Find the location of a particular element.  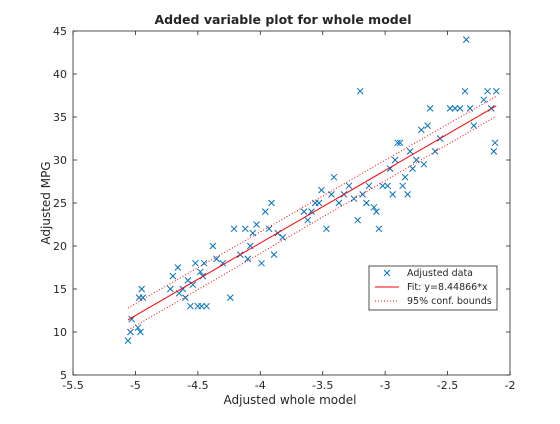

x-tick-label: -3.5 is located at coordinates (322, 385).